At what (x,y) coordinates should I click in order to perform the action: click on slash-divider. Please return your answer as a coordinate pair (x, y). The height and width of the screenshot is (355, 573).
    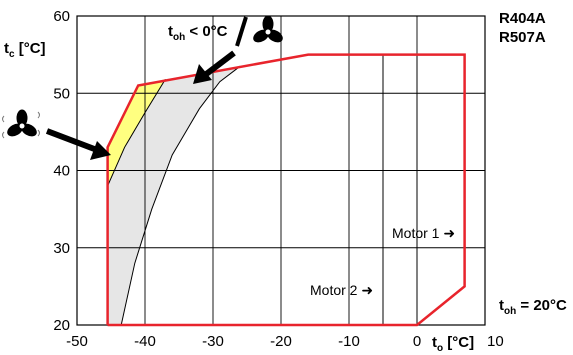
    Looking at the image, I should click on (241, 31).